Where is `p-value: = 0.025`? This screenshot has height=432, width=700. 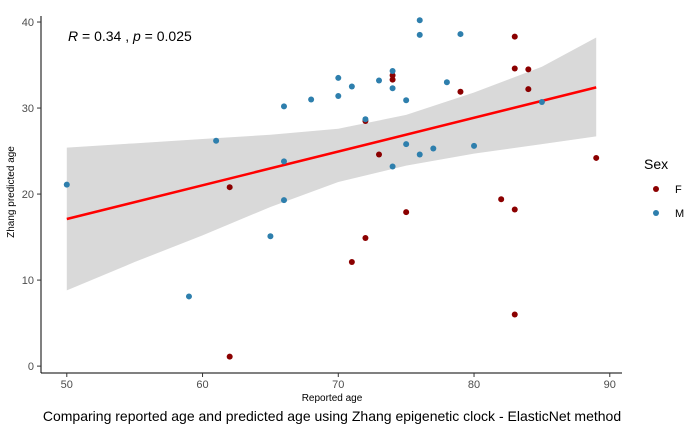
p-value: = 0.025 is located at coordinates (166, 36).